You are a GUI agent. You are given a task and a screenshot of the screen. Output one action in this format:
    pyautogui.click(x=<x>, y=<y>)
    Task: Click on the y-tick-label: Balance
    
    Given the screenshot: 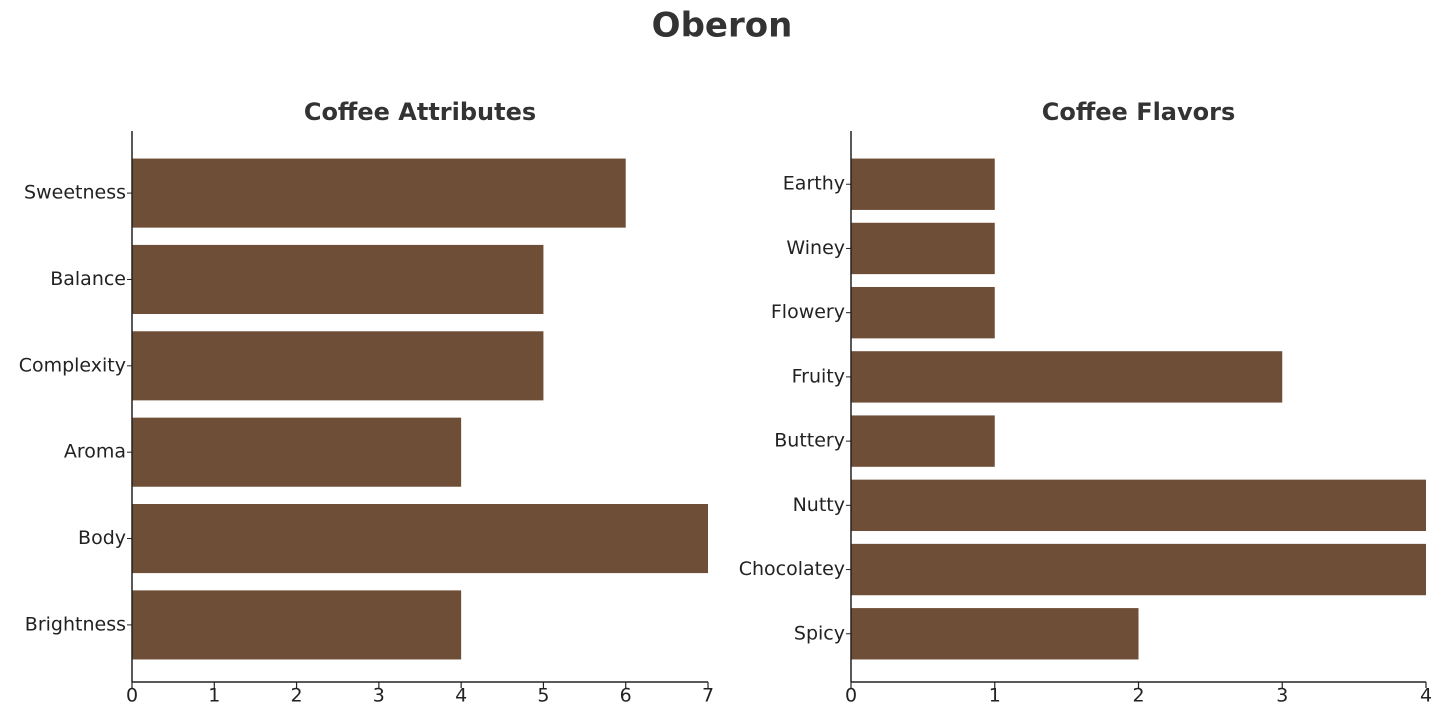 What is the action you would take?
    pyautogui.click(x=88, y=279)
    